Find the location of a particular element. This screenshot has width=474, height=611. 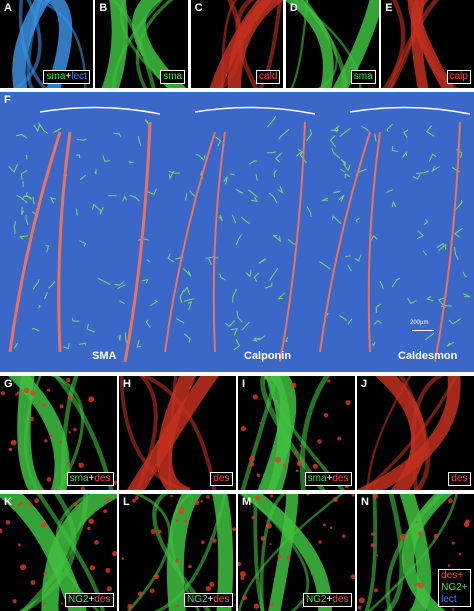

label-part: des is located at coordinates (102, 599).